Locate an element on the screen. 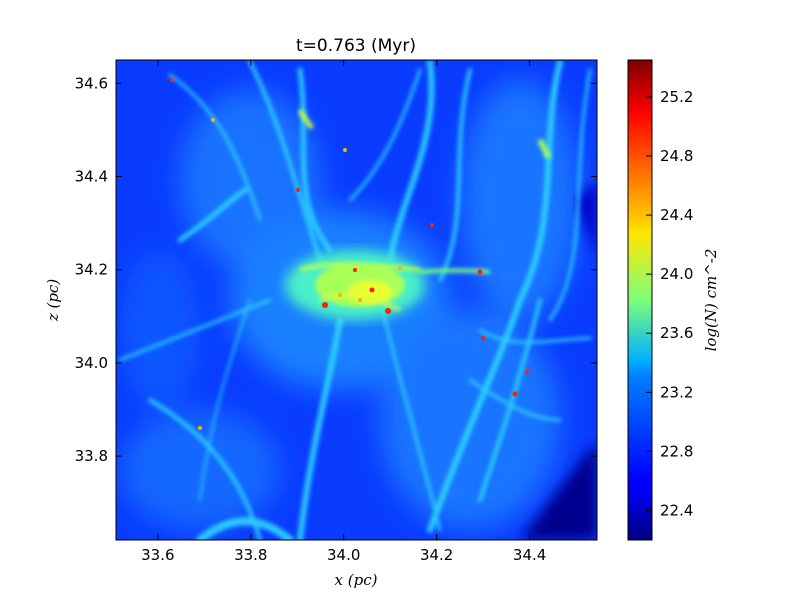  y-tick-label: 33.8 is located at coordinates (91, 456).